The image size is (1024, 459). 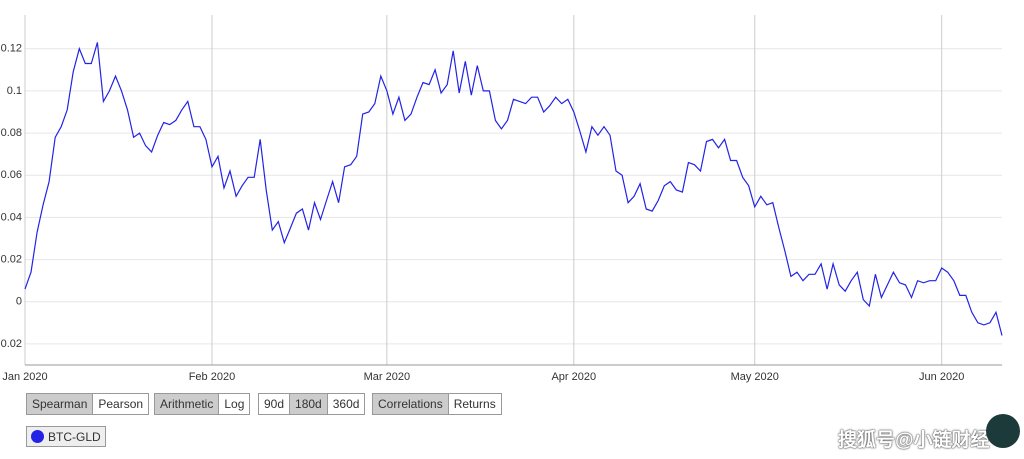 I want to click on x-tick-label: Feb 2020, so click(x=212, y=377).